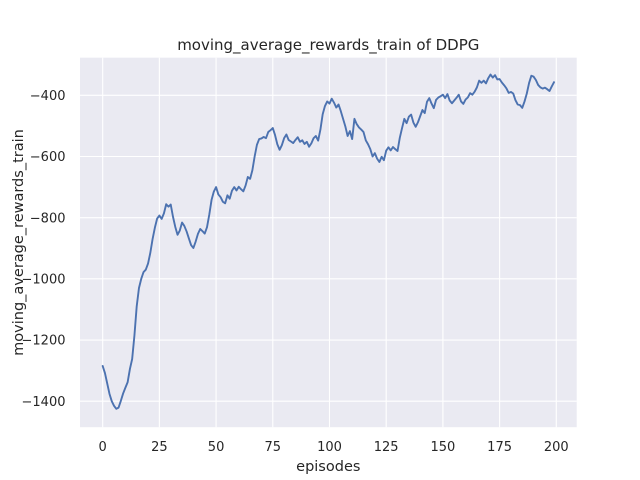 This screenshot has width=640, height=480. What do you see at coordinates (48, 218) in the screenshot?
I see `y-tick-label: −800` at bounding box center [48, 218].